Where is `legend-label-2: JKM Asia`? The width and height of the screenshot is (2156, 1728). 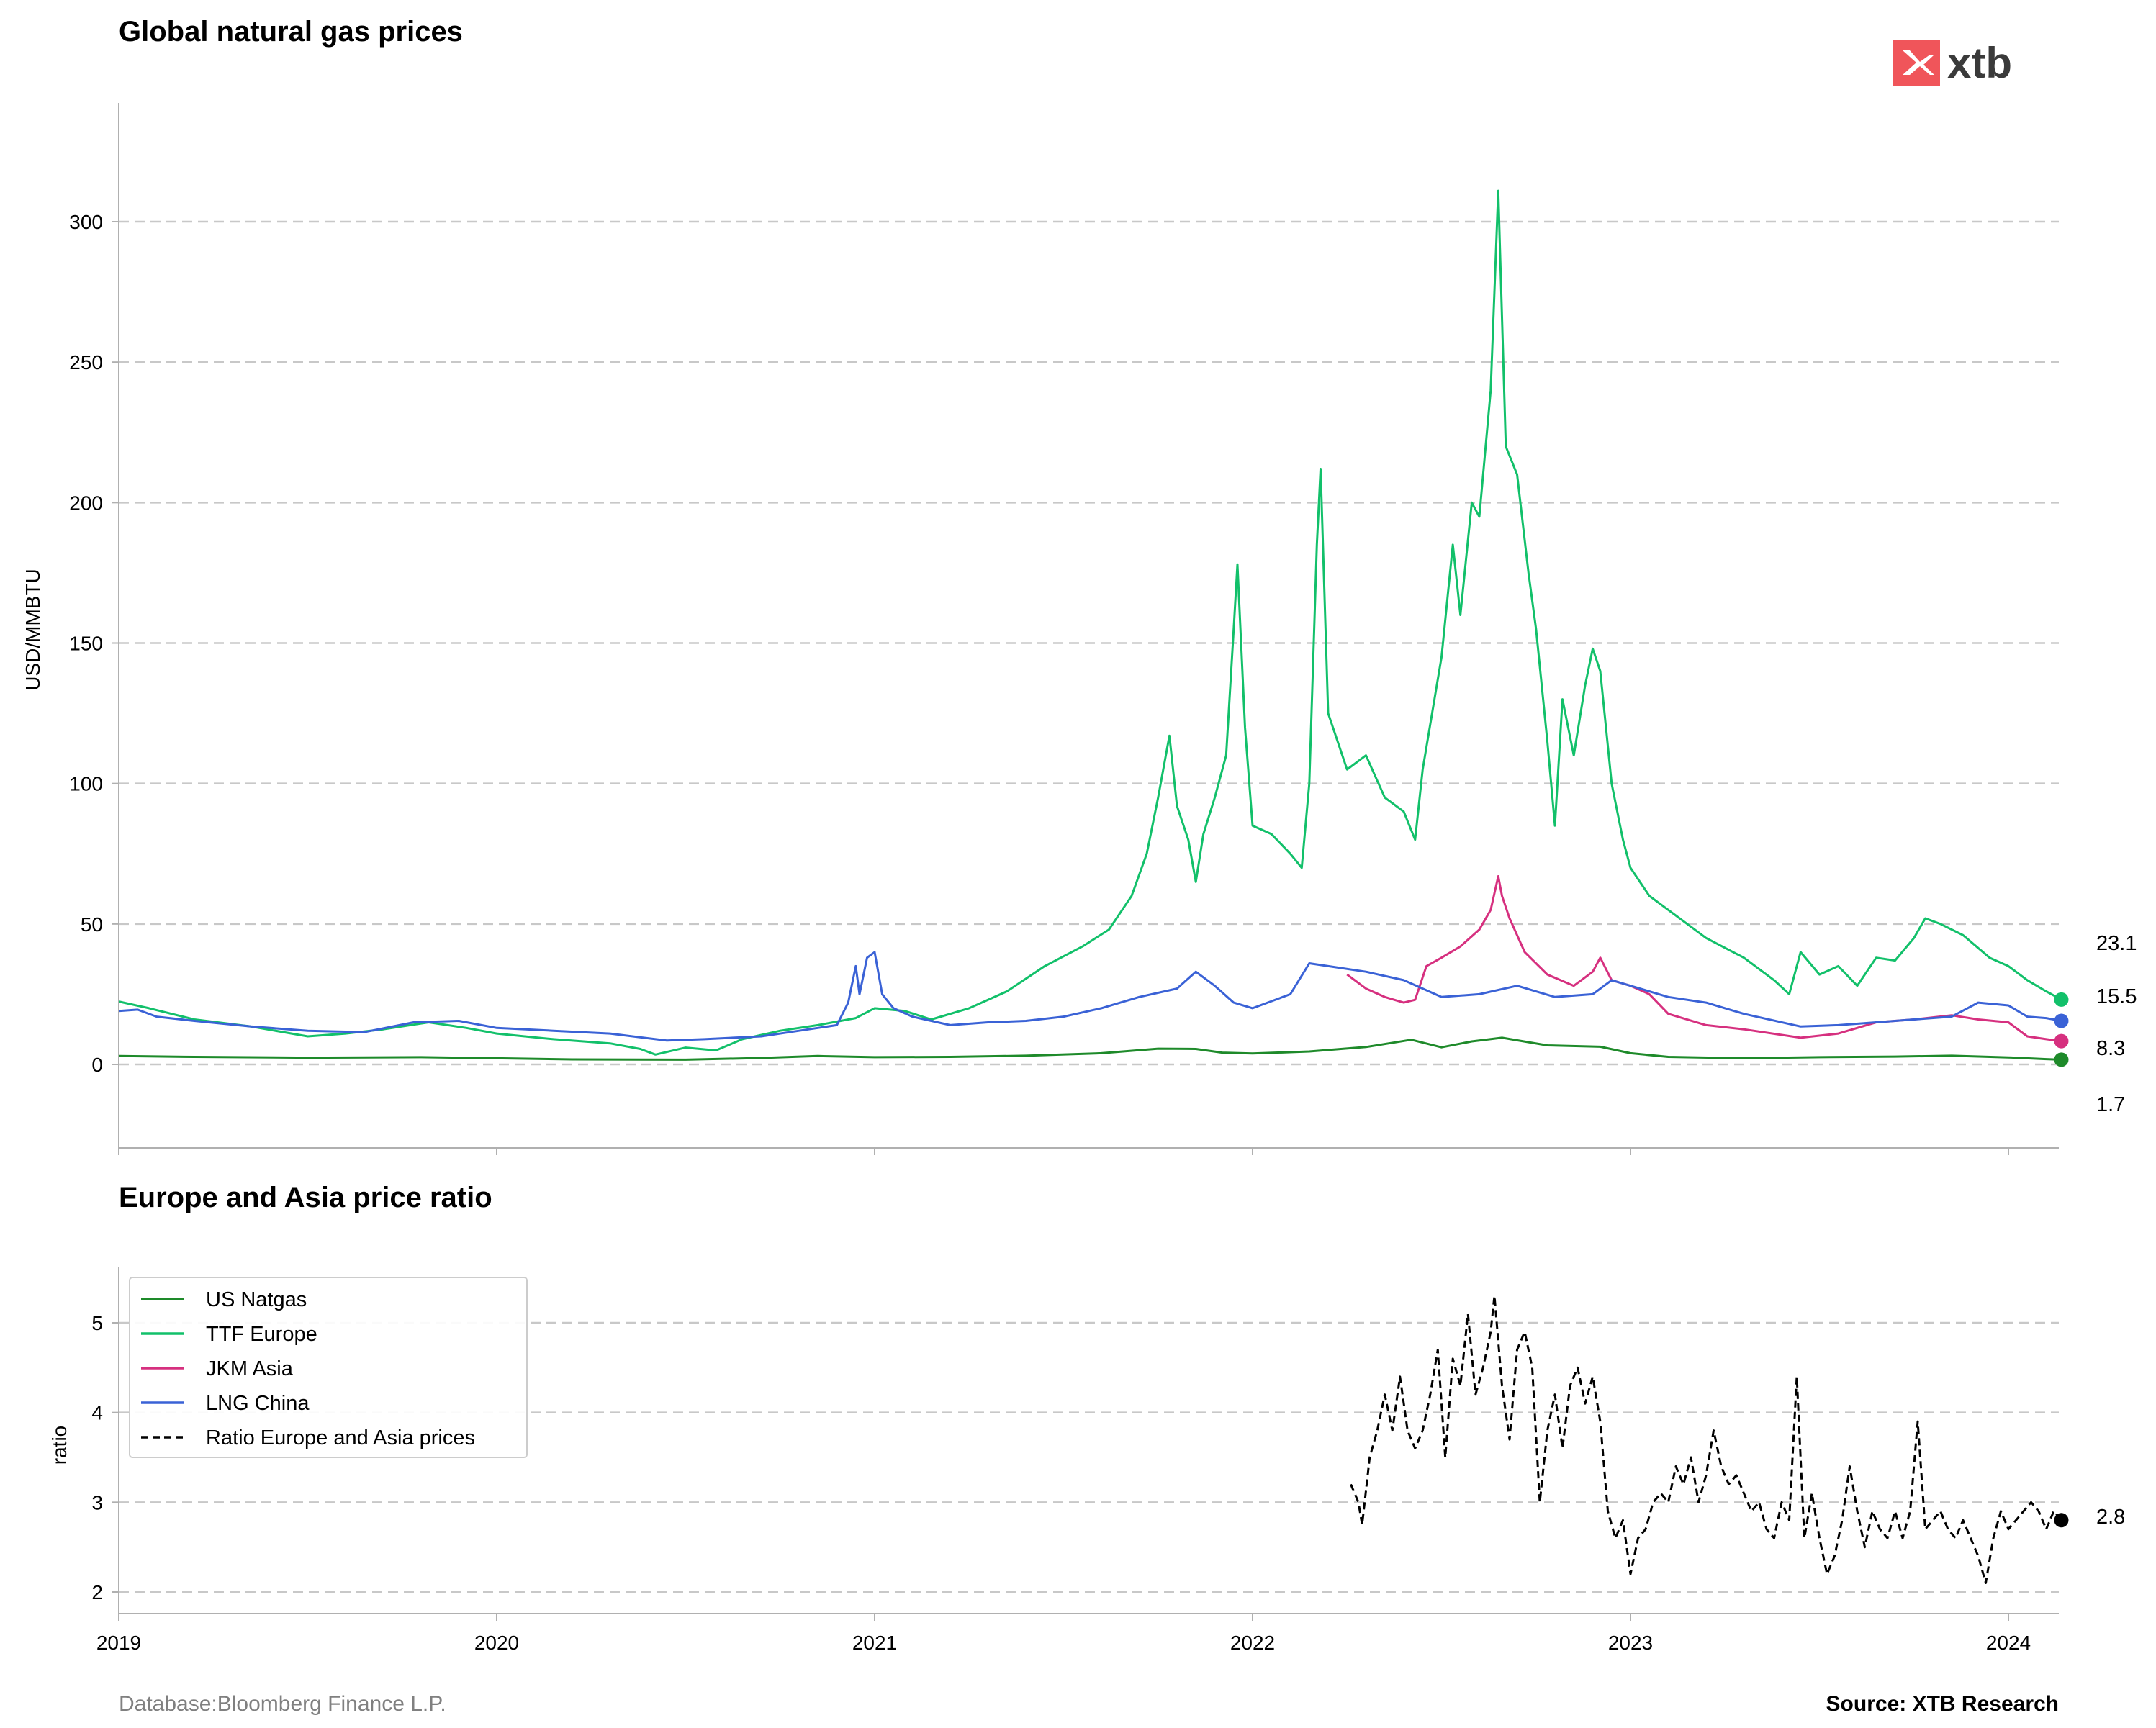 legend-label-2: JKM Asia is located at coordinates (250, 1368).